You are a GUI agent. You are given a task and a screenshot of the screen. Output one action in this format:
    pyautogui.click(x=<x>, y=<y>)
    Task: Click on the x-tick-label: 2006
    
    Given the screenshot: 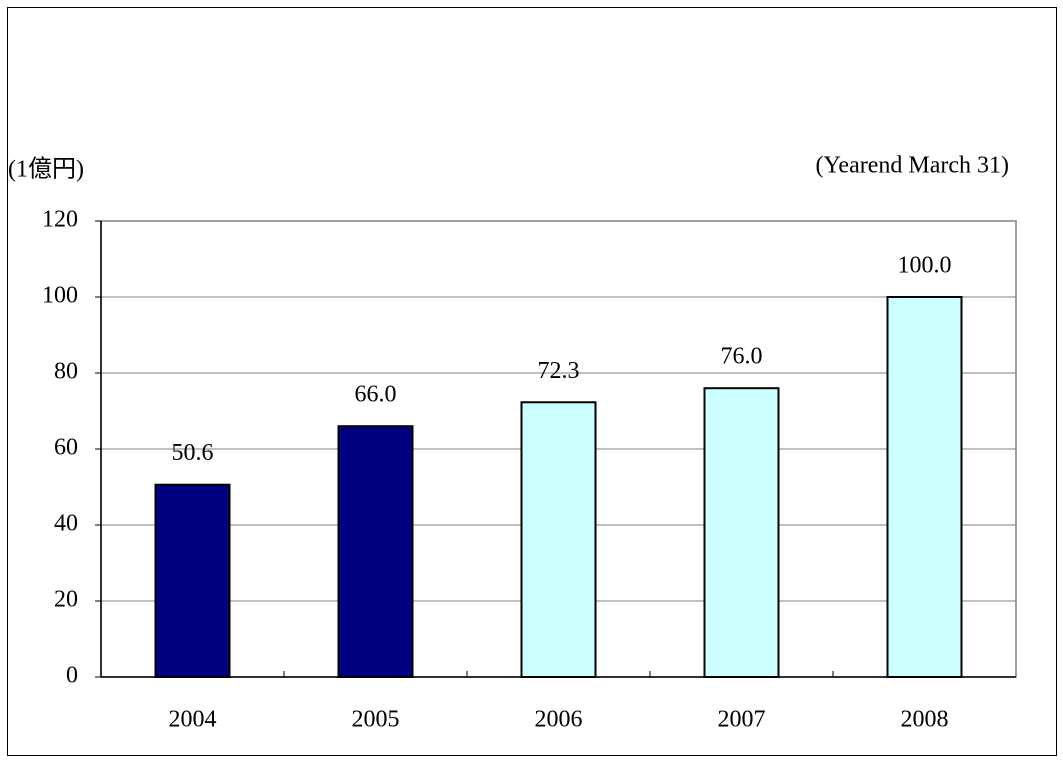 What is the action you would take?
    pyautogui.click(x=559, y=720)
    